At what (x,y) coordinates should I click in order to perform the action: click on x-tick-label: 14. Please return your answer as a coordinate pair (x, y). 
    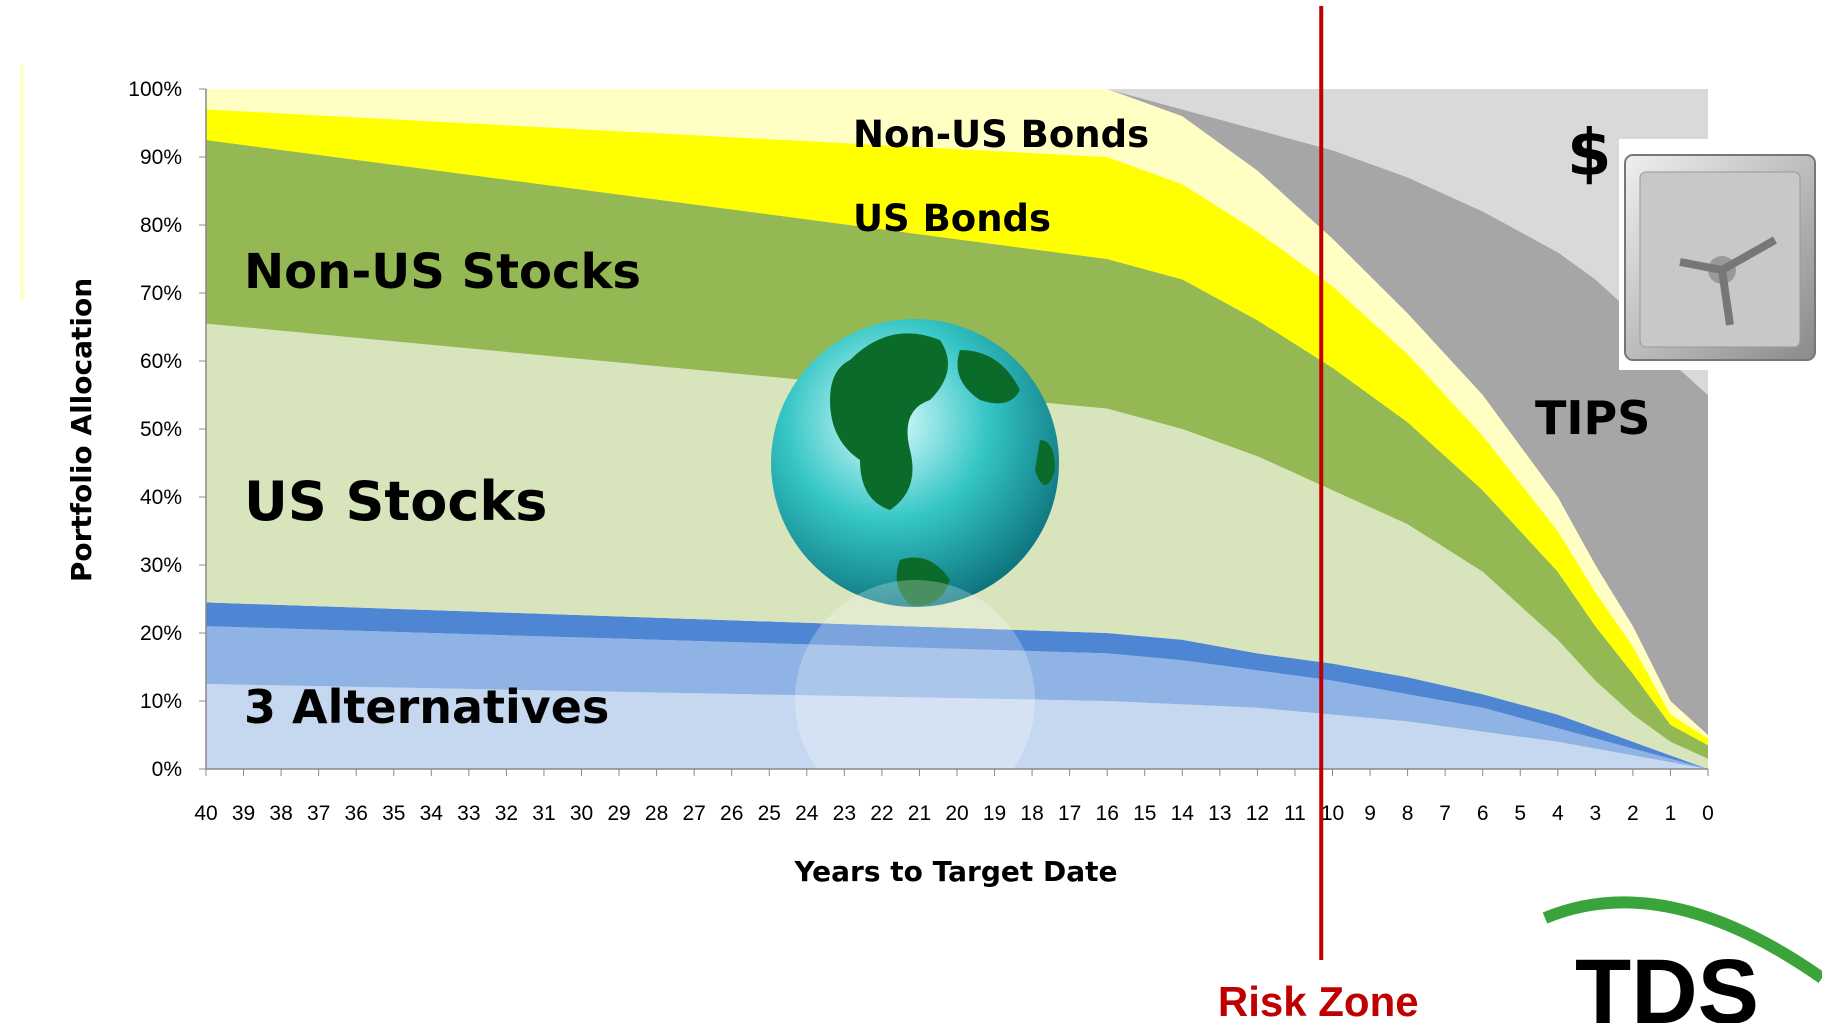
    Looking at the image, I should click on (1183, 813).